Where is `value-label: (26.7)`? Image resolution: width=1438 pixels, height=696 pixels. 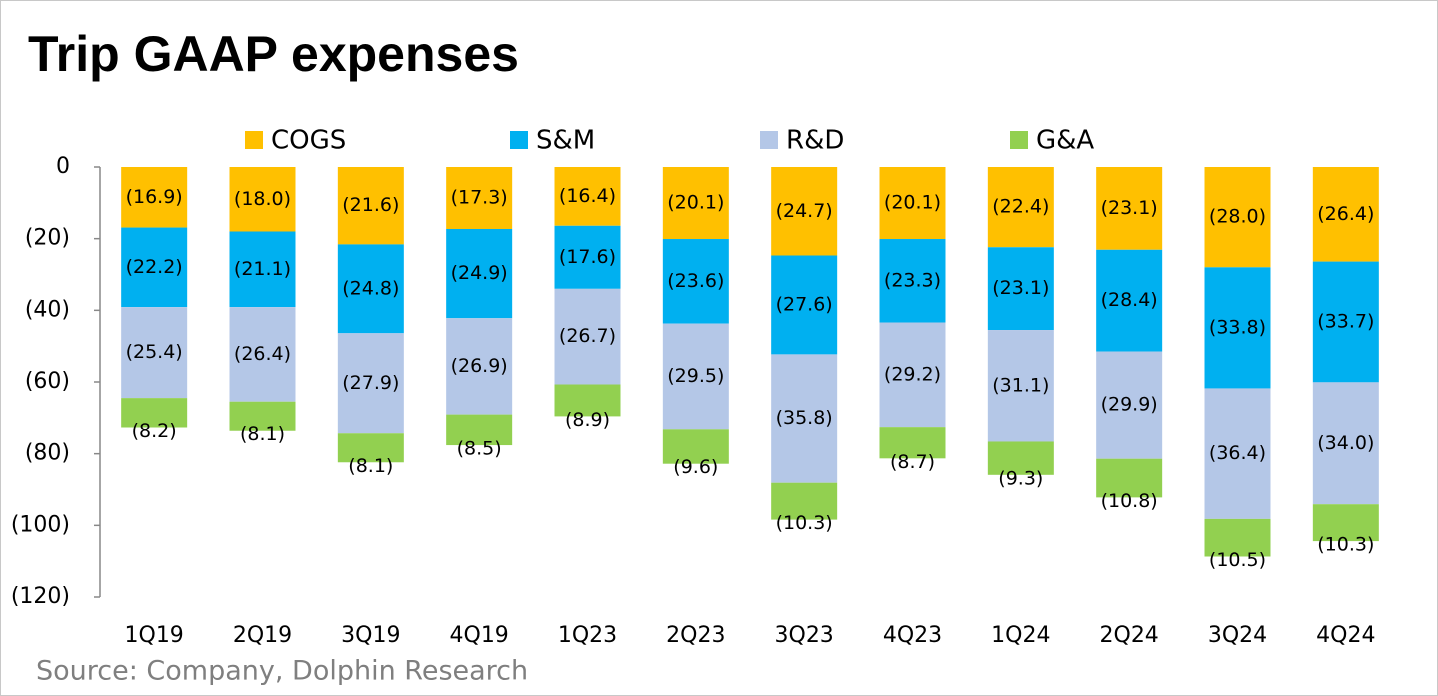
value-label: (26.7) is located at coordinates (587, 336).